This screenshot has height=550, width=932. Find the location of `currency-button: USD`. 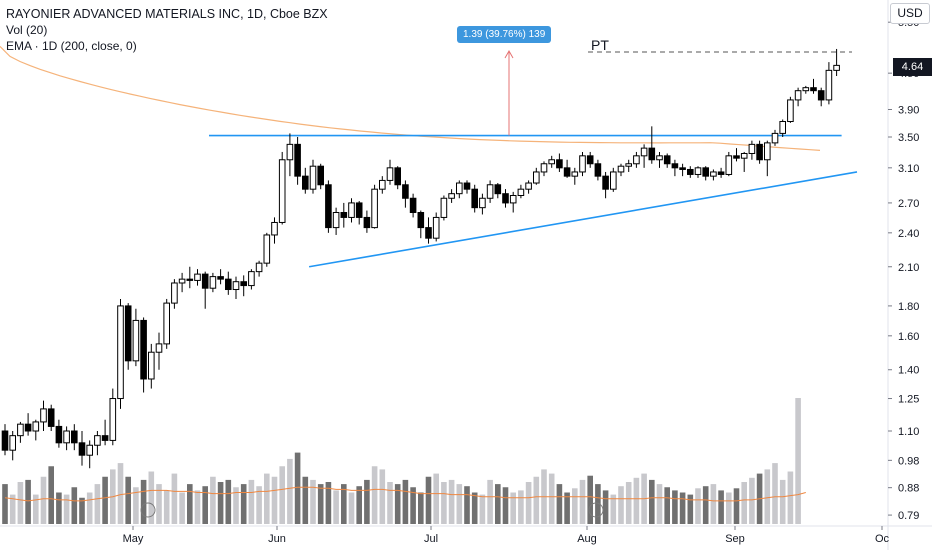

currency-button: USD is located at coordinates (910, 13).